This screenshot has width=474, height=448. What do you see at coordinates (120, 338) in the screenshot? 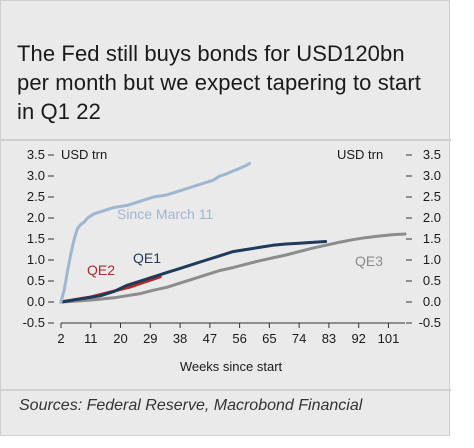
I see `x-tick-label: 20` at bounding box center [120, 338].